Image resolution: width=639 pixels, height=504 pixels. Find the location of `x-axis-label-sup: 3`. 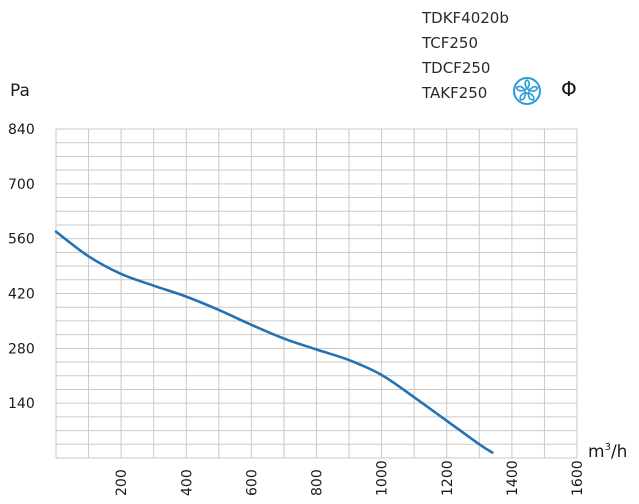

x-axis-label-sup: 3 is located at coordinates (607, 447).